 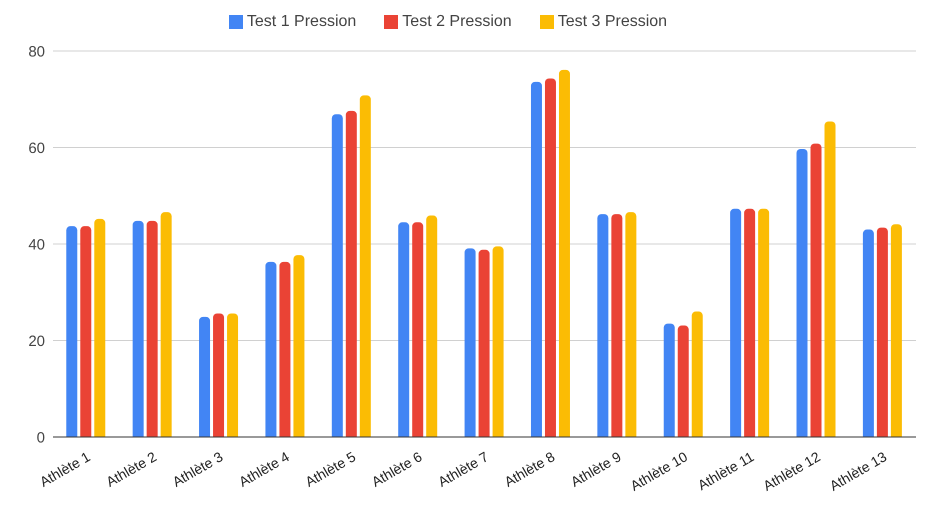 I want to click on y-tick-label: 40, so click(x=36, y=245).